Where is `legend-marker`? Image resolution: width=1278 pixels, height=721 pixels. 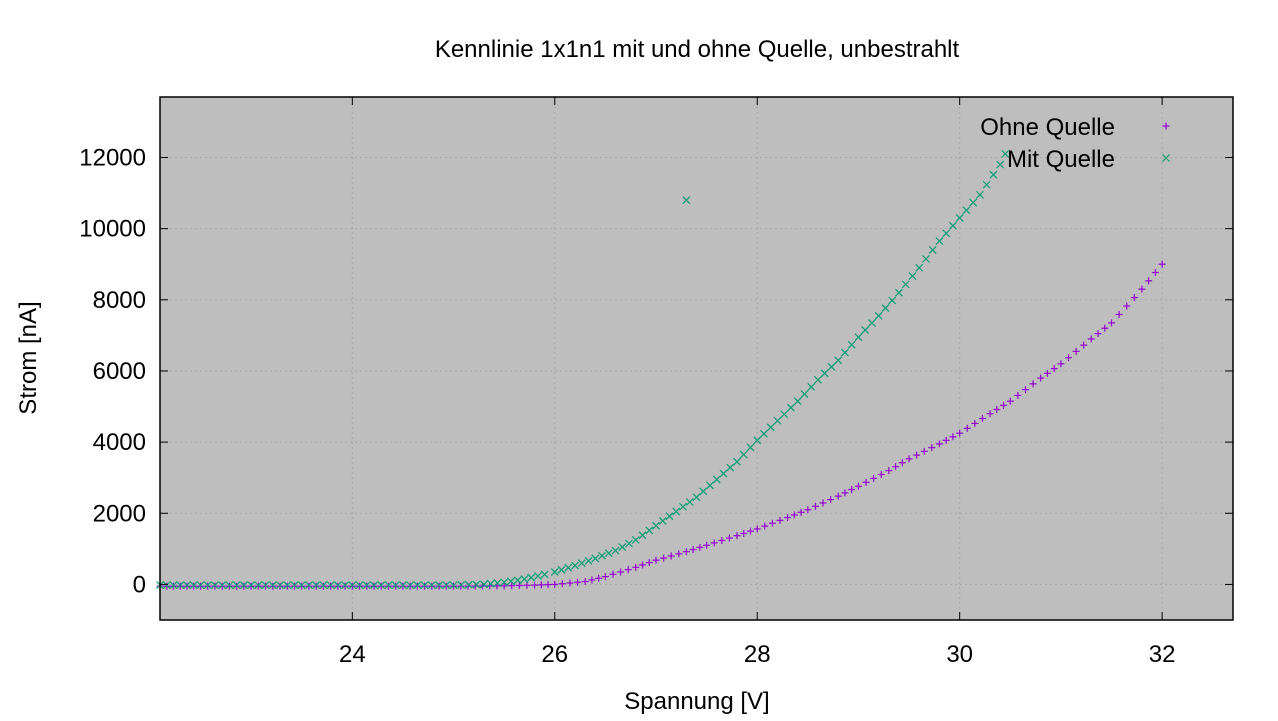
legend-marker is located at coordinates (1166, 158).